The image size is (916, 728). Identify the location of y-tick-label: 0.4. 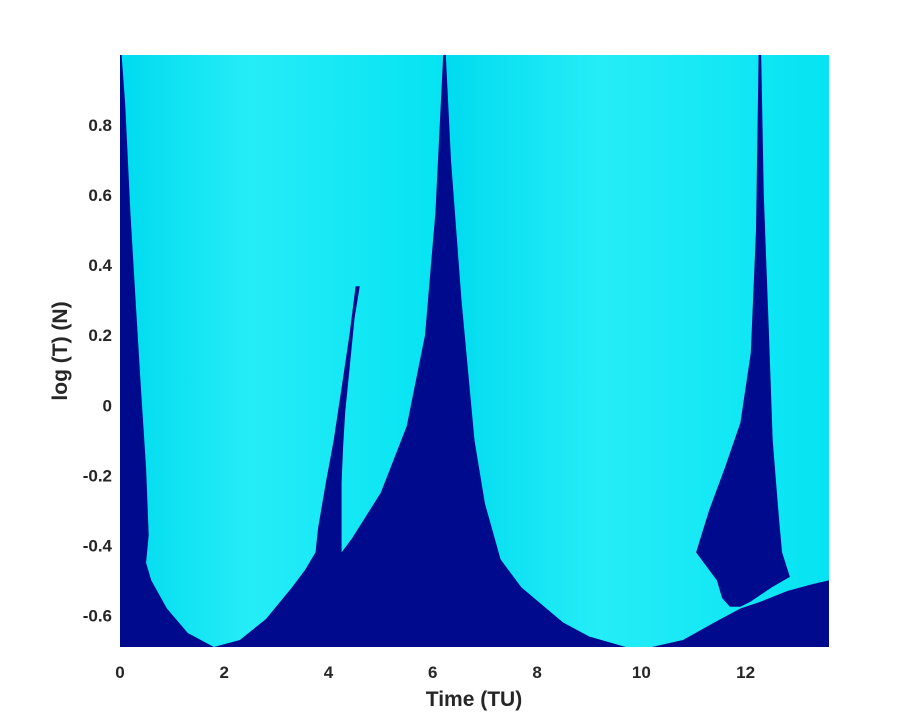
(100, 265).